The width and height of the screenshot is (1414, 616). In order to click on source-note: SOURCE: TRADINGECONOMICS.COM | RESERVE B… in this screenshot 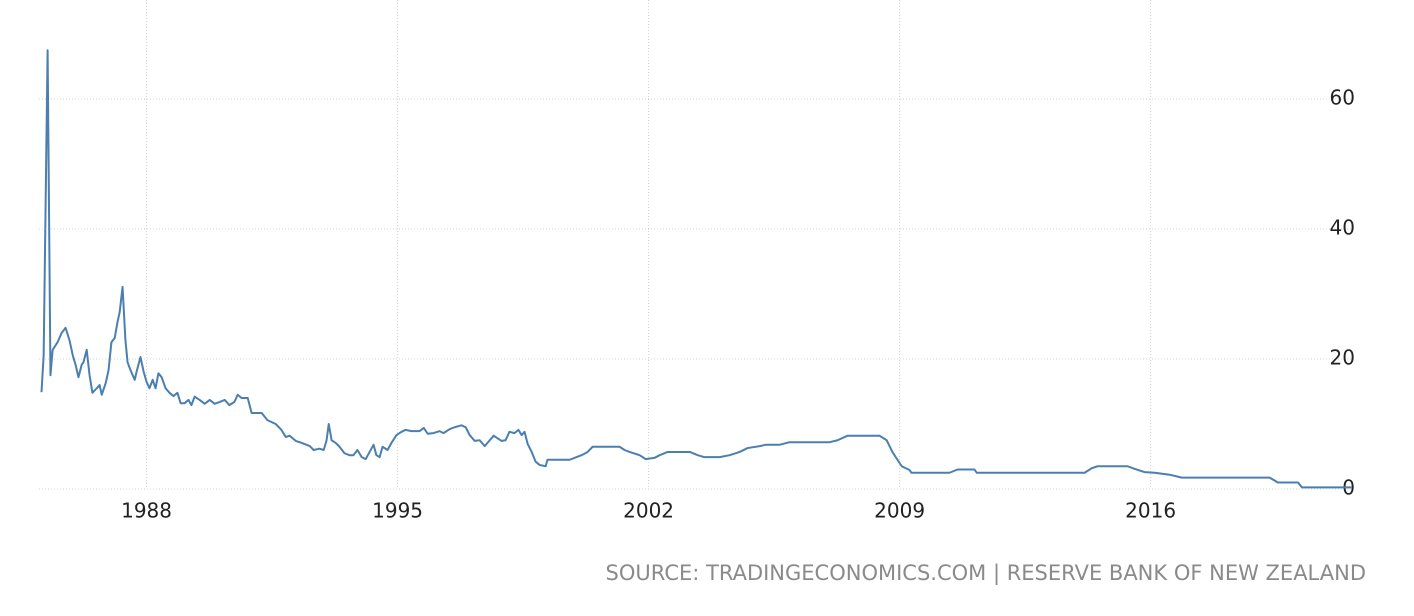, I will do `click(986, 573)`.